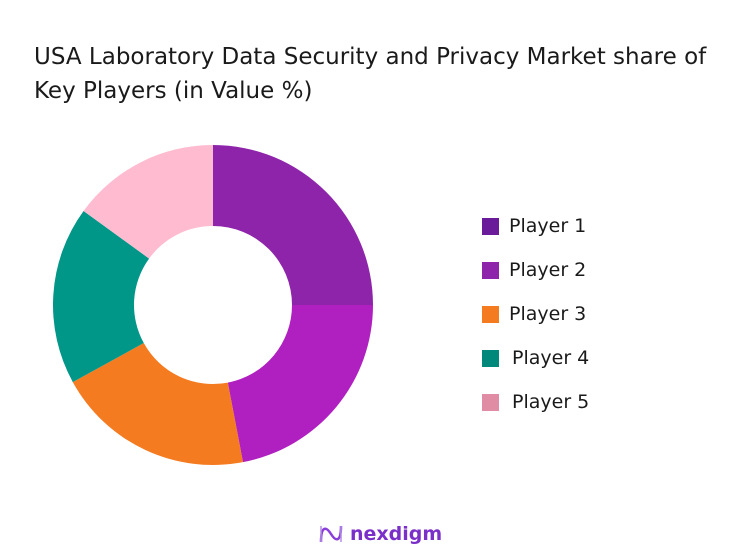  I want to click on legend-item-5: Player 5, so click(535, 402).